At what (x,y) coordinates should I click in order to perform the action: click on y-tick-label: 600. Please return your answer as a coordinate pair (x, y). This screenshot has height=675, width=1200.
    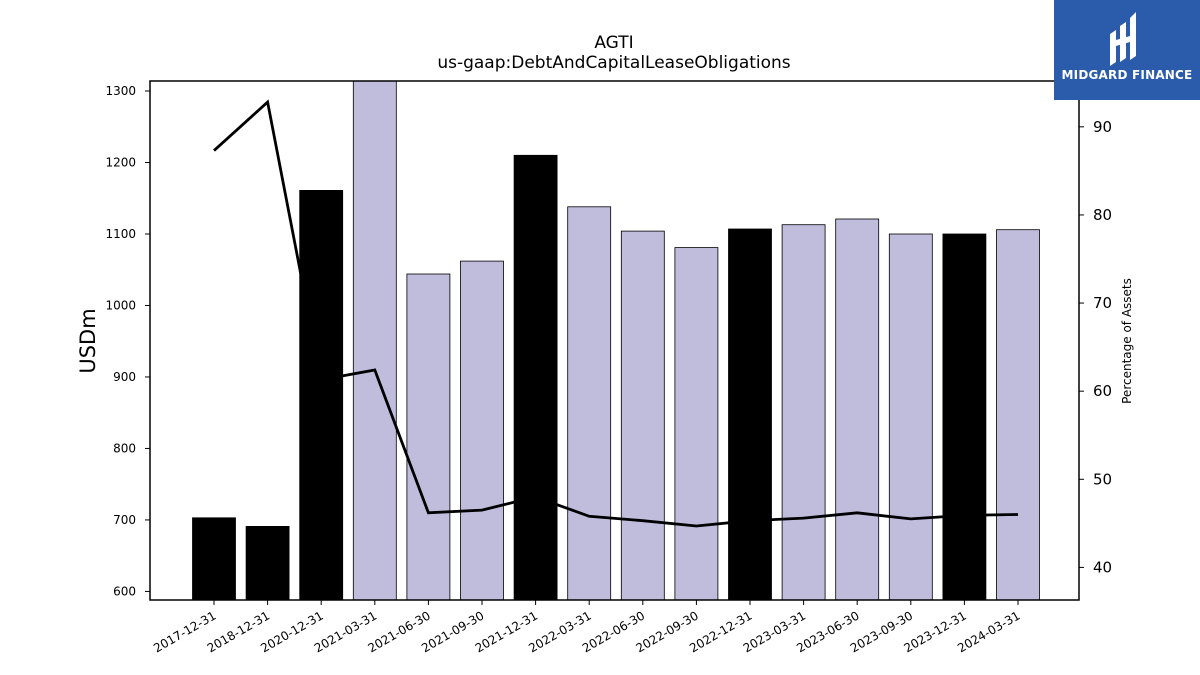
    Looking at the image, I should click on (124, 591).